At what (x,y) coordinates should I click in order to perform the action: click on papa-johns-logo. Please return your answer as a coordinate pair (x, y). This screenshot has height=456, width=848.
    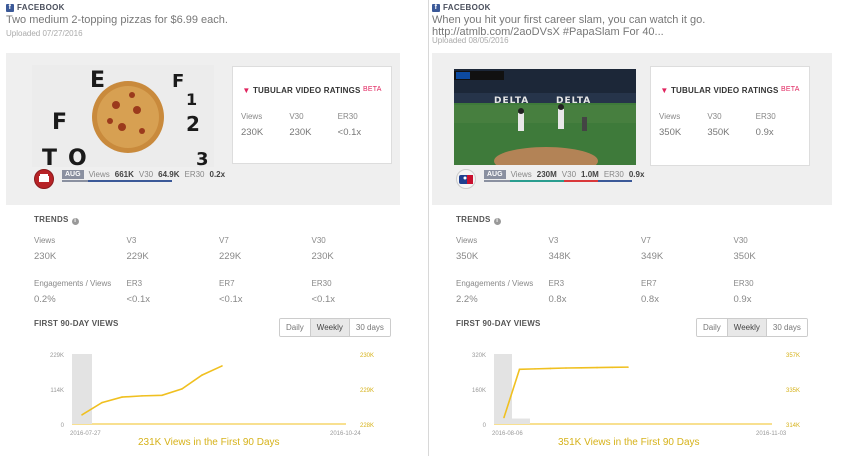
    Looking at the image, I should click on (44, 179).